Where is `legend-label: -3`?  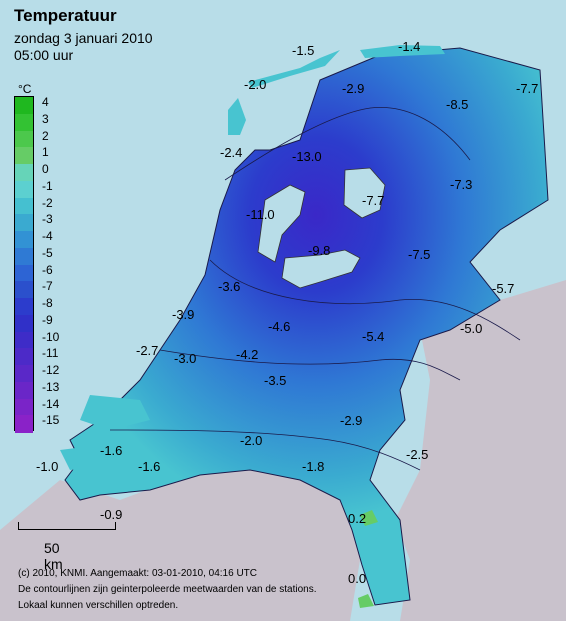
legend-label: -3 is located at coordinates (47, 219).